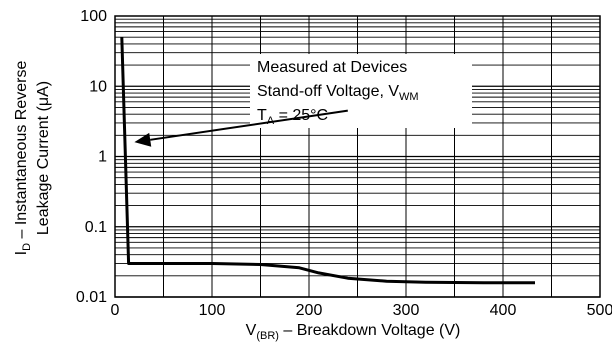 This screenshot has height=348, width=612. I want to click on annotation-arrow, so click(249, 125).